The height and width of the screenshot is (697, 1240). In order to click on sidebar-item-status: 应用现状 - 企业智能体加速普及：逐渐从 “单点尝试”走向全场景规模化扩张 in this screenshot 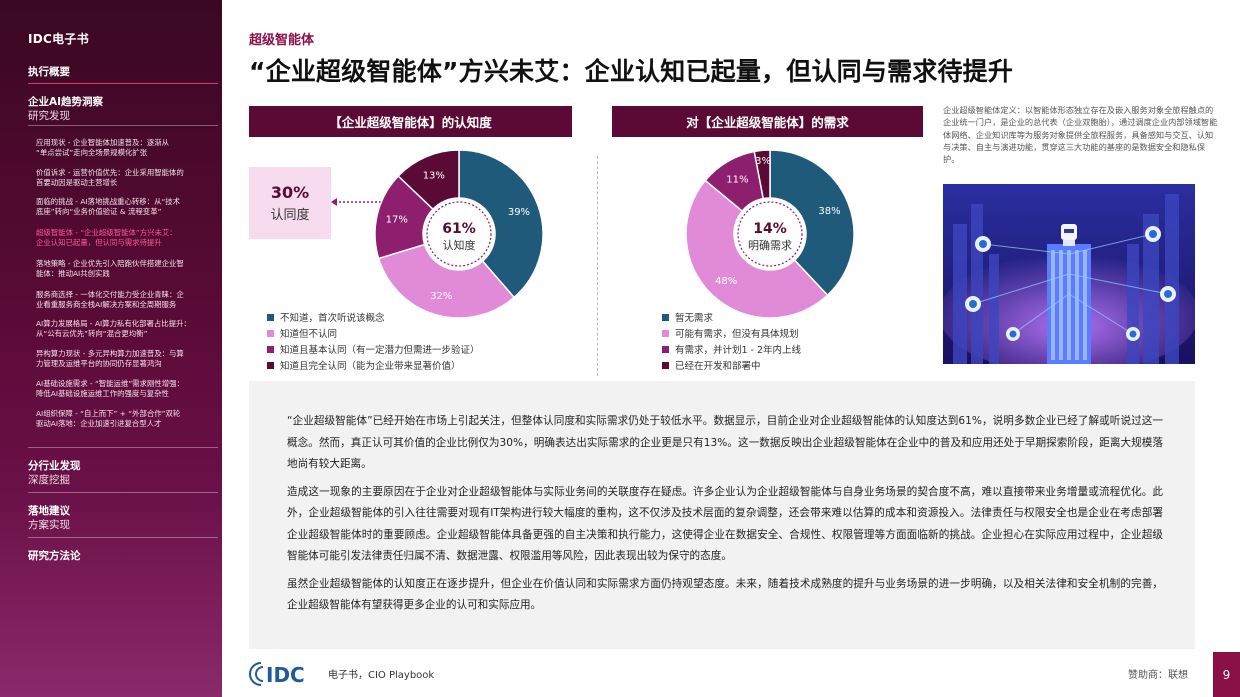, I will do `click(103, 147)`.